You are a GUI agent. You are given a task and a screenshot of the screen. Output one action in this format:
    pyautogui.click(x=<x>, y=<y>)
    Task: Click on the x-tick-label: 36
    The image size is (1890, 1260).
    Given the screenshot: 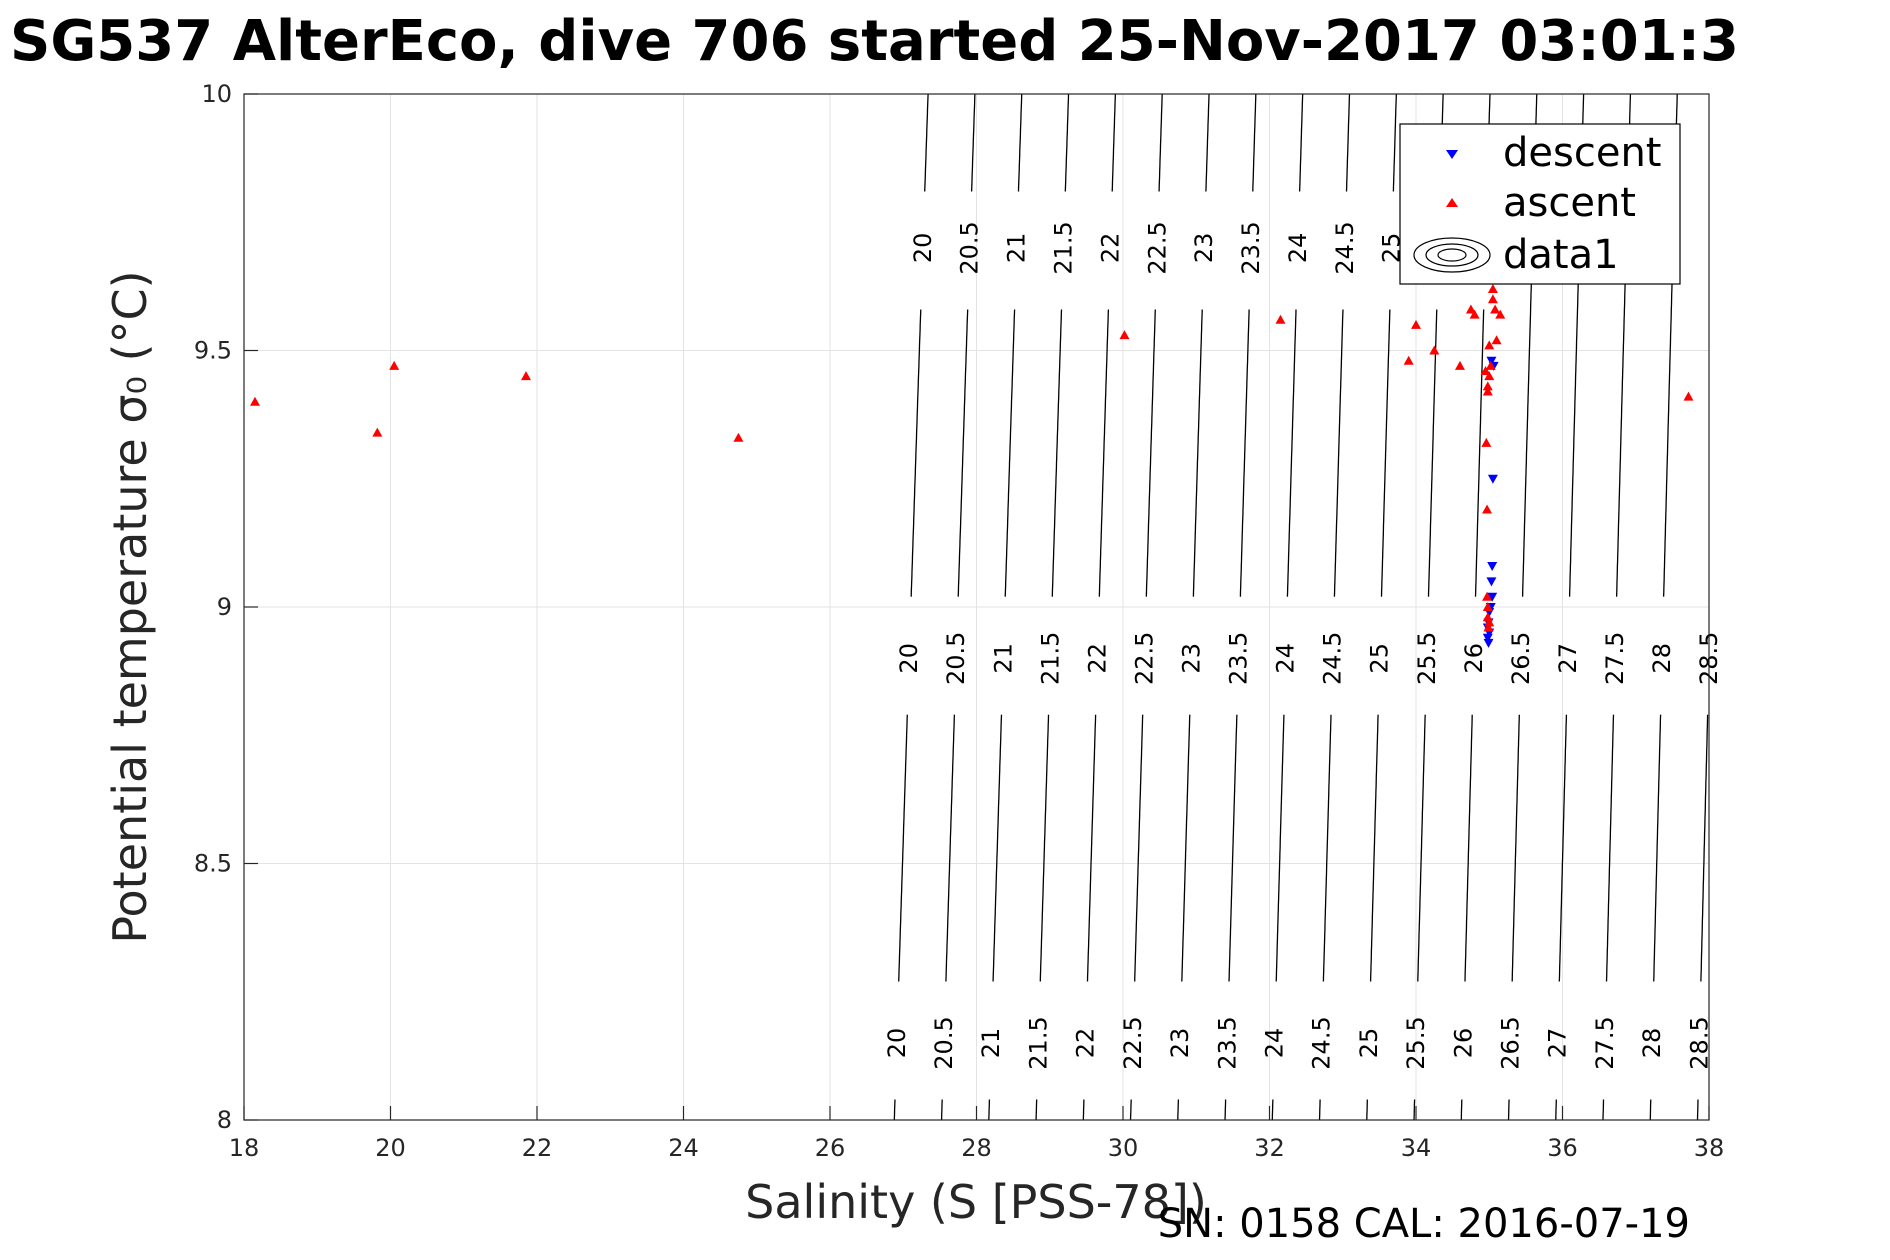 What is the action you would take?
    pyautogui.click(x=1562, y=1148)
    